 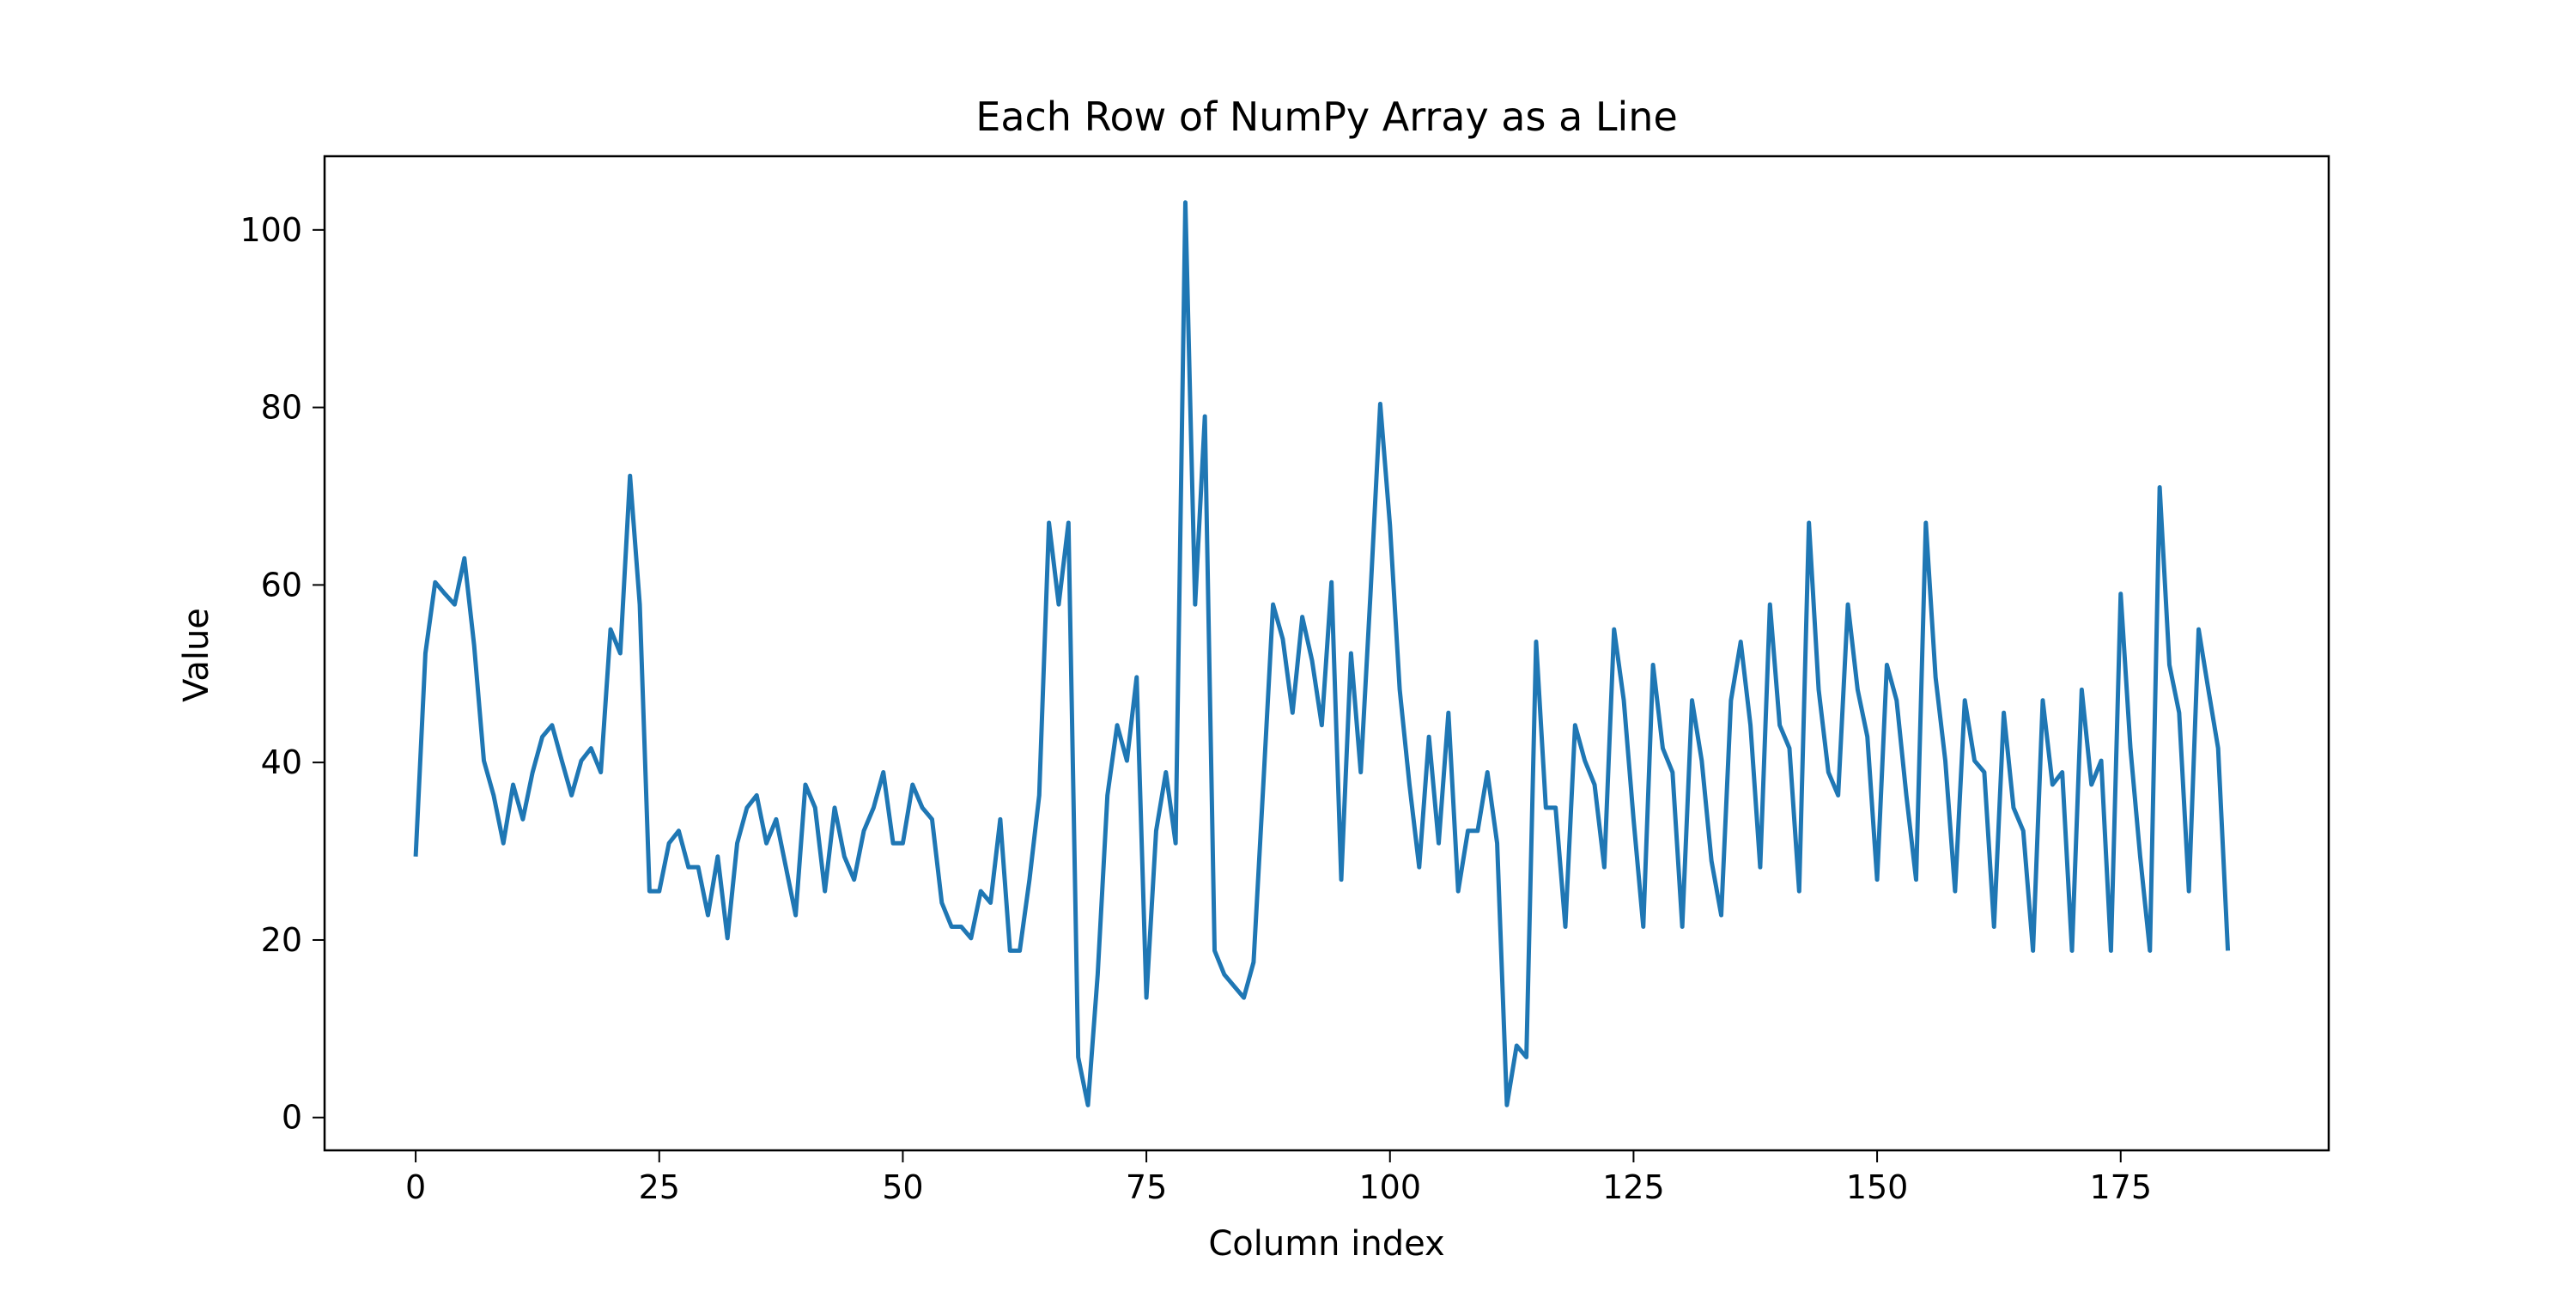 What do you see at coordinates (1279, 1178) in the screenshot?
I see `x-axis-ticks: 0 25 50 75 100 125 150 175` at bounding box center [1279, 1178].